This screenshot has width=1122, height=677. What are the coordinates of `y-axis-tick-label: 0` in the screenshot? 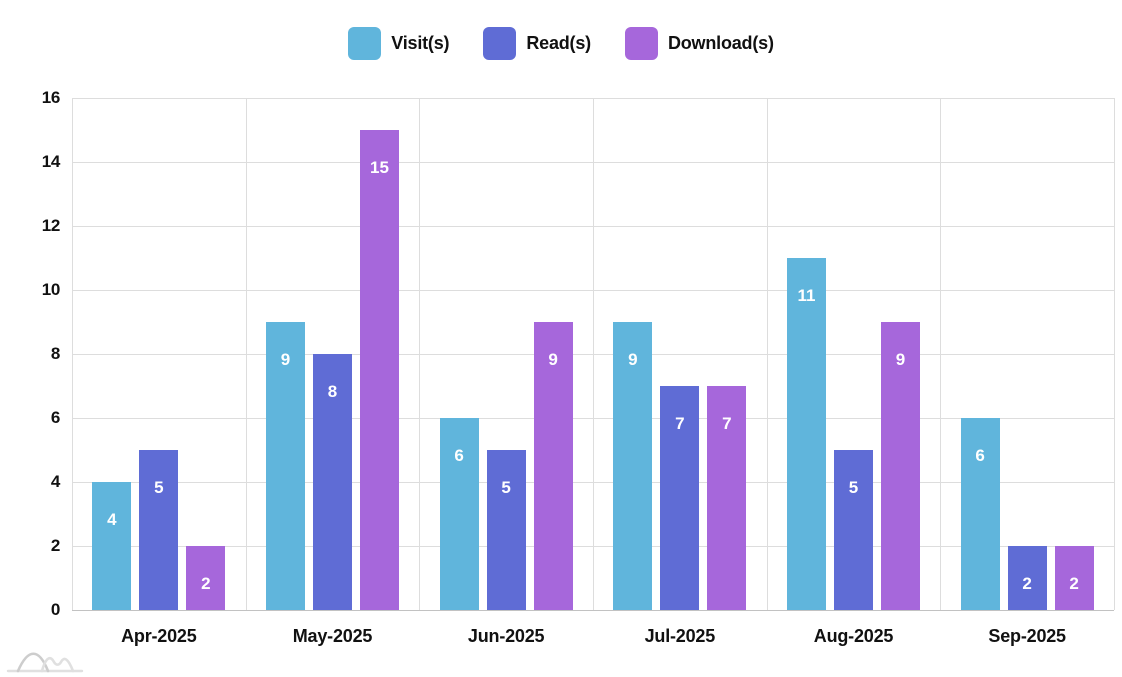 It's located at (55, 609).